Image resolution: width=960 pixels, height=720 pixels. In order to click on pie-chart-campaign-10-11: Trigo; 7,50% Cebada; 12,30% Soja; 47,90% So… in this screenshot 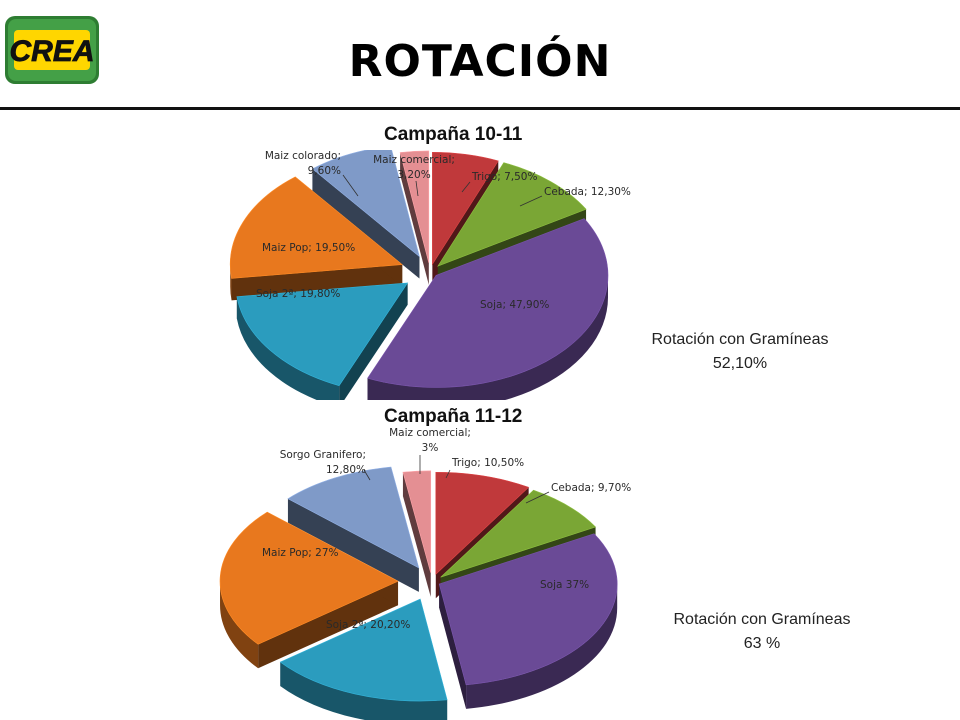, I will do `click(430, 275)`.